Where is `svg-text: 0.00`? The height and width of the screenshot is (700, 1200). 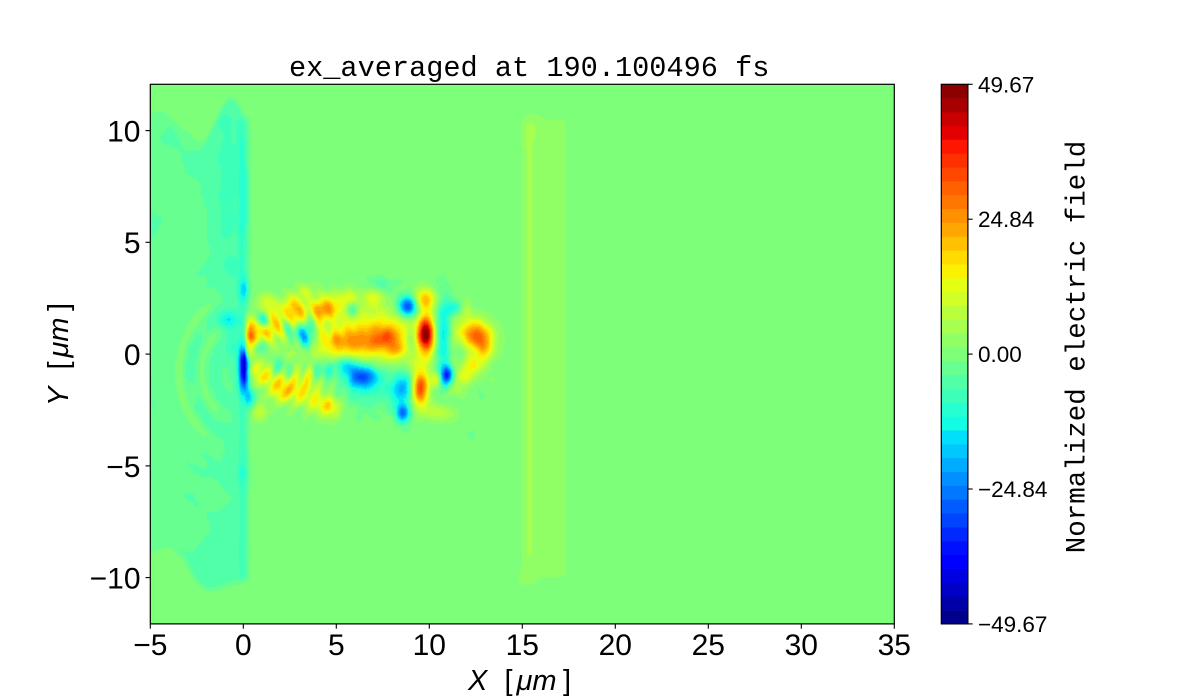
svg-text: 0.00 is located at coordinates (1000, 354).